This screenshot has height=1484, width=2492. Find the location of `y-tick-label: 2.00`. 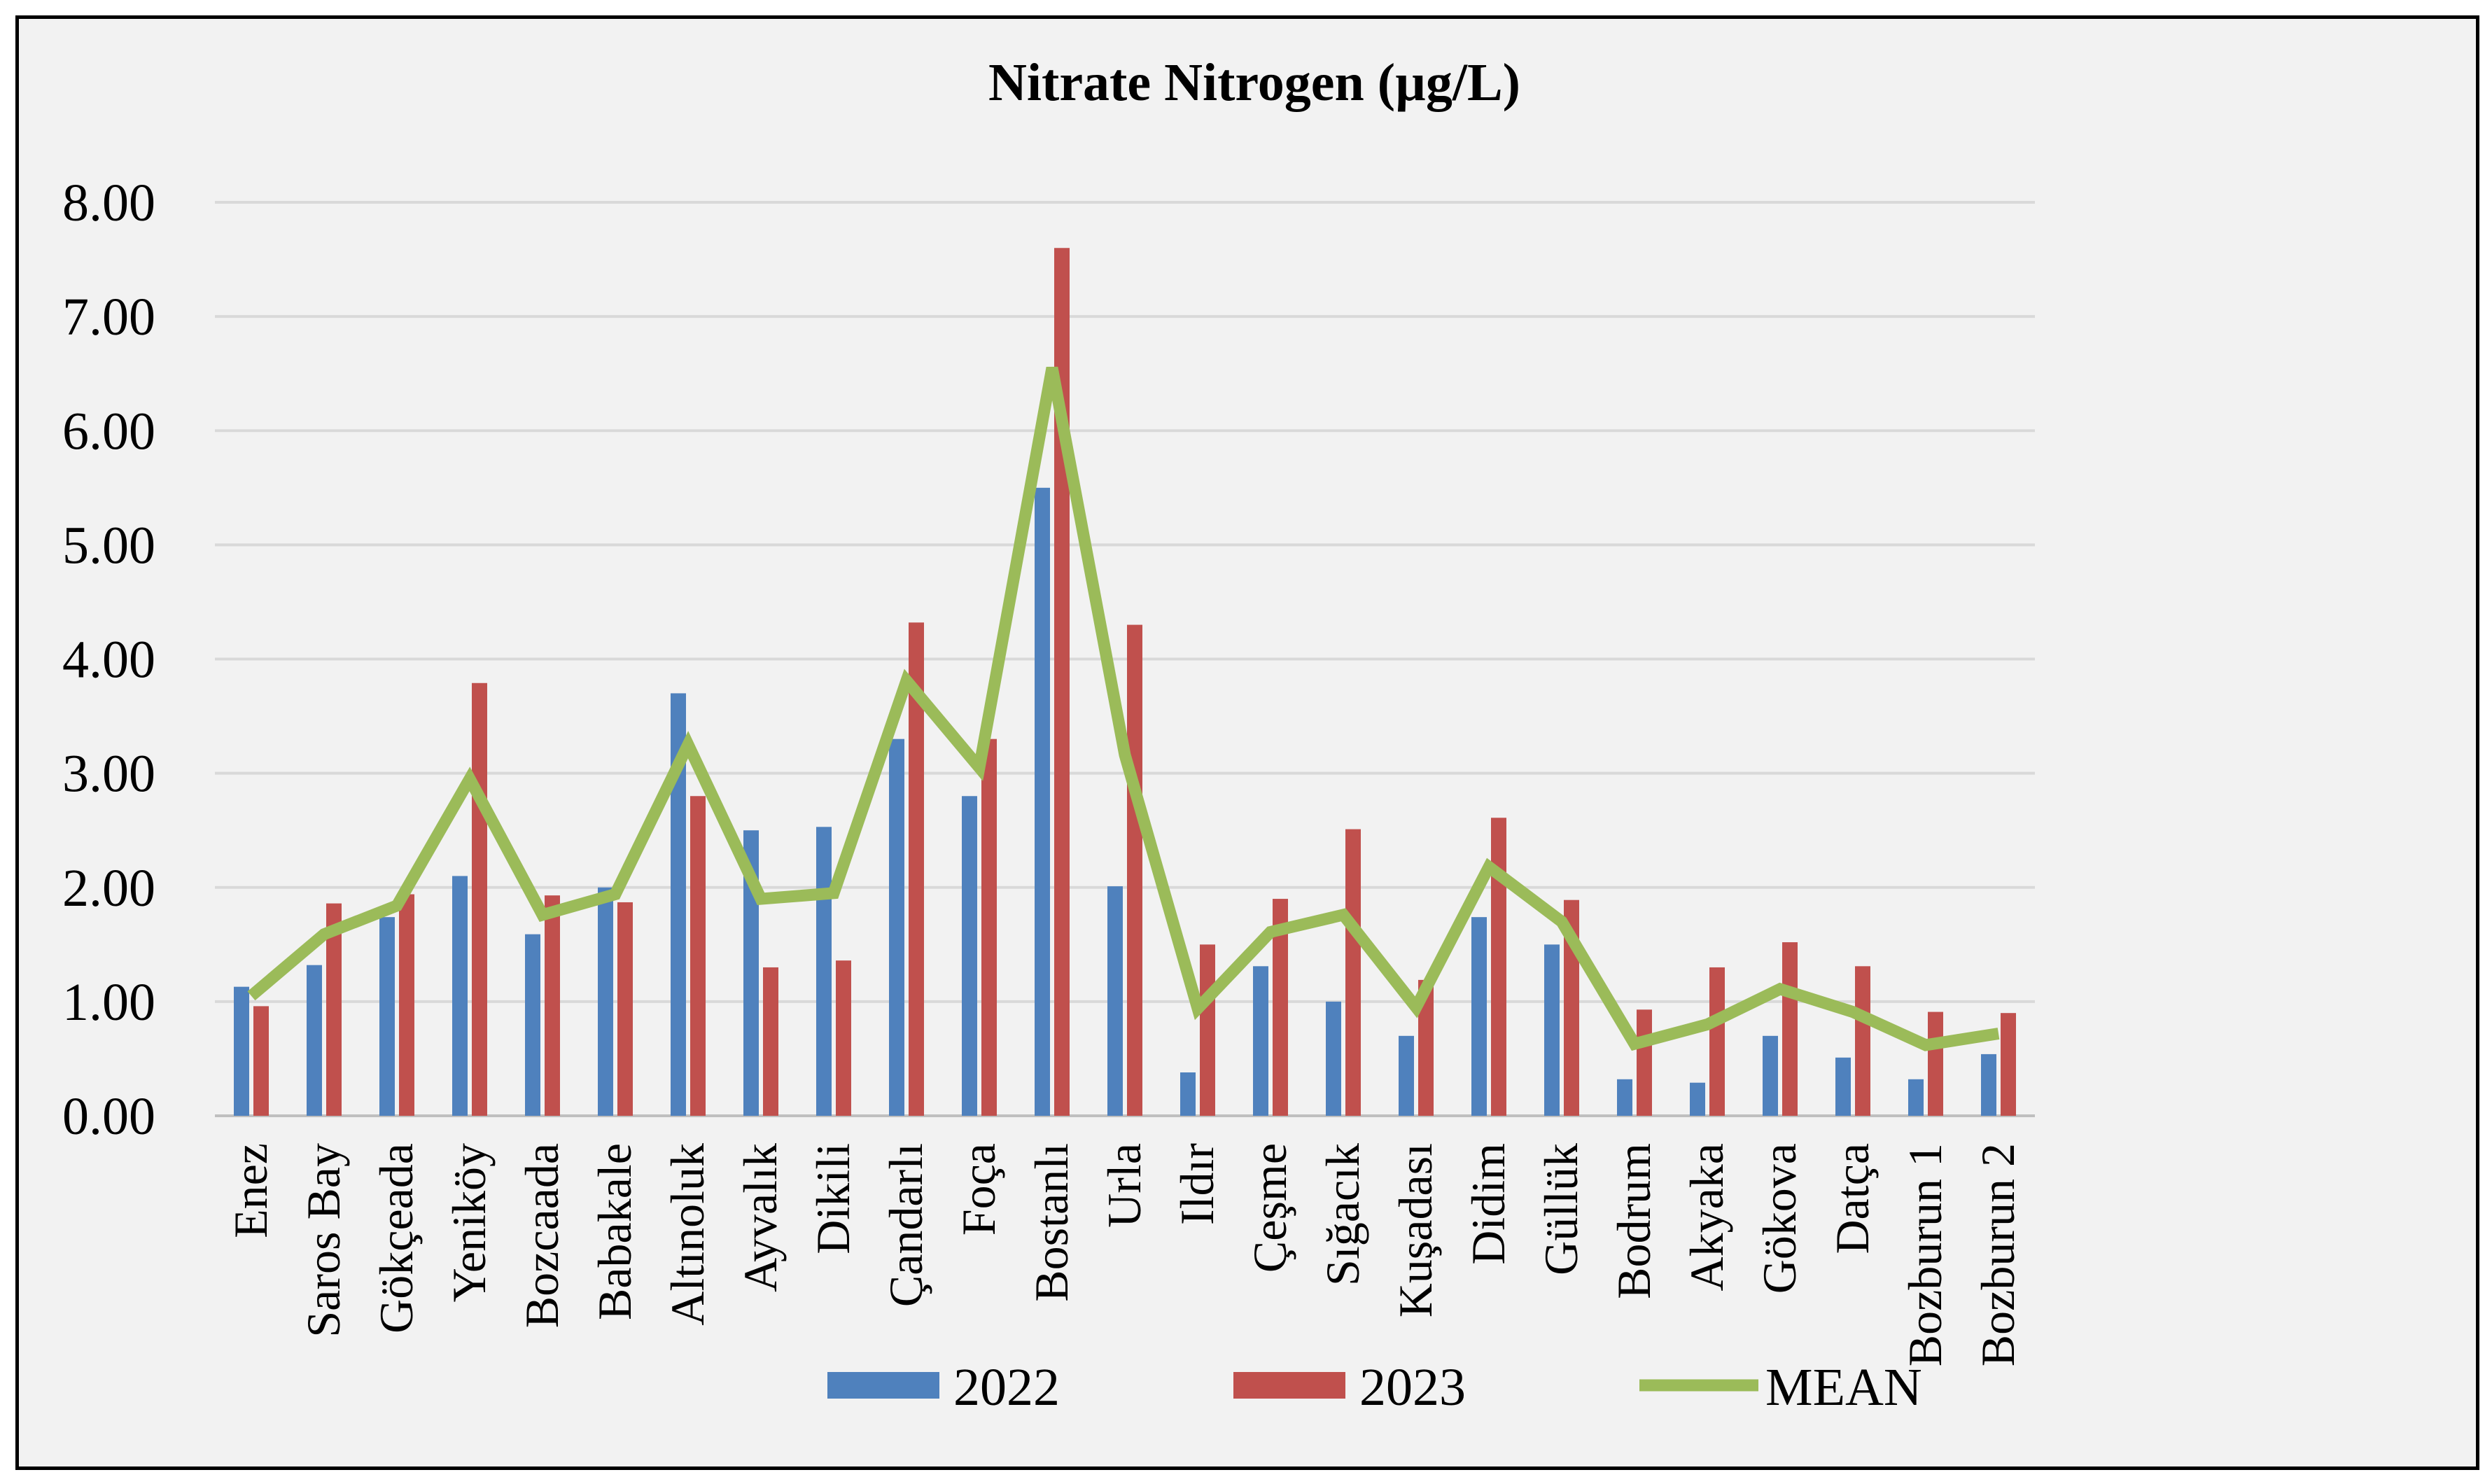

y-tick-label: 2.00 is located at coordinates (108, 888).